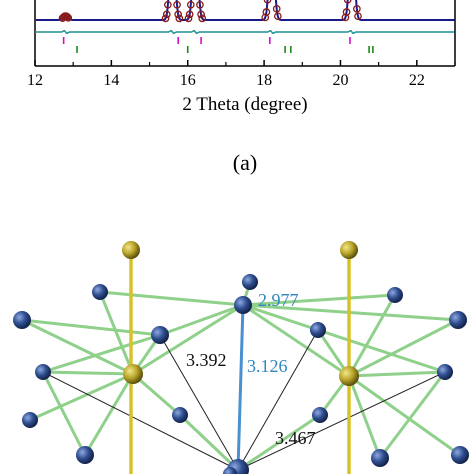 The image size is (474, 474). Describe the element at coordinates (278, 300) in the screenshot. I see `distance-label: 2.977` at that location.